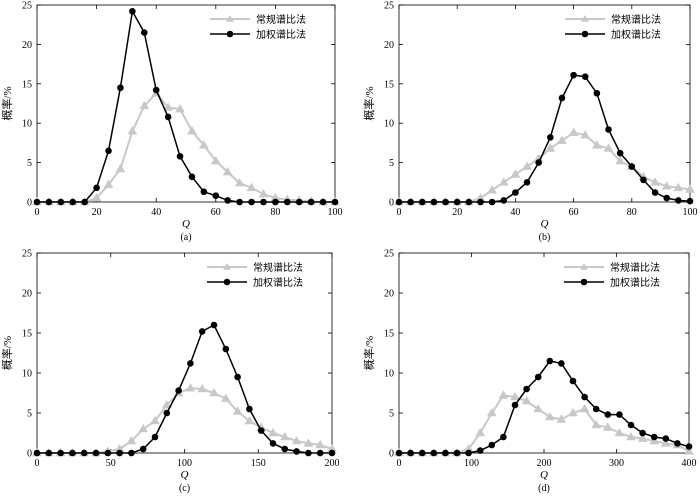 The image size is (700, 501). I want to click on legend-marker-circle, so click(227, 282).